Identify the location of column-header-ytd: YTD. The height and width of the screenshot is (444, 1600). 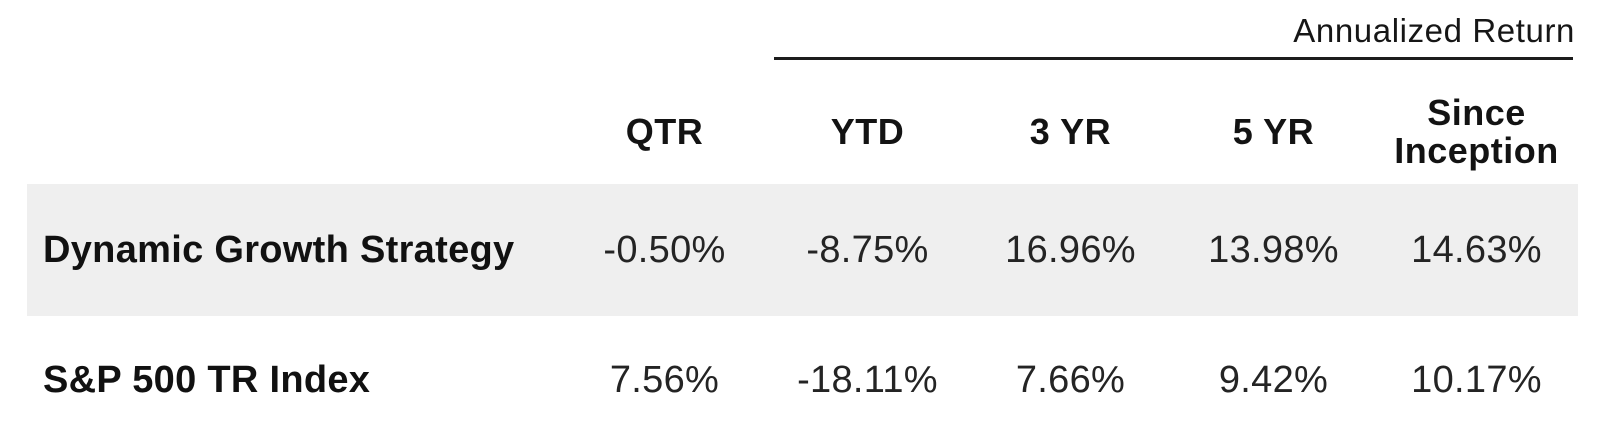
(867, 132).